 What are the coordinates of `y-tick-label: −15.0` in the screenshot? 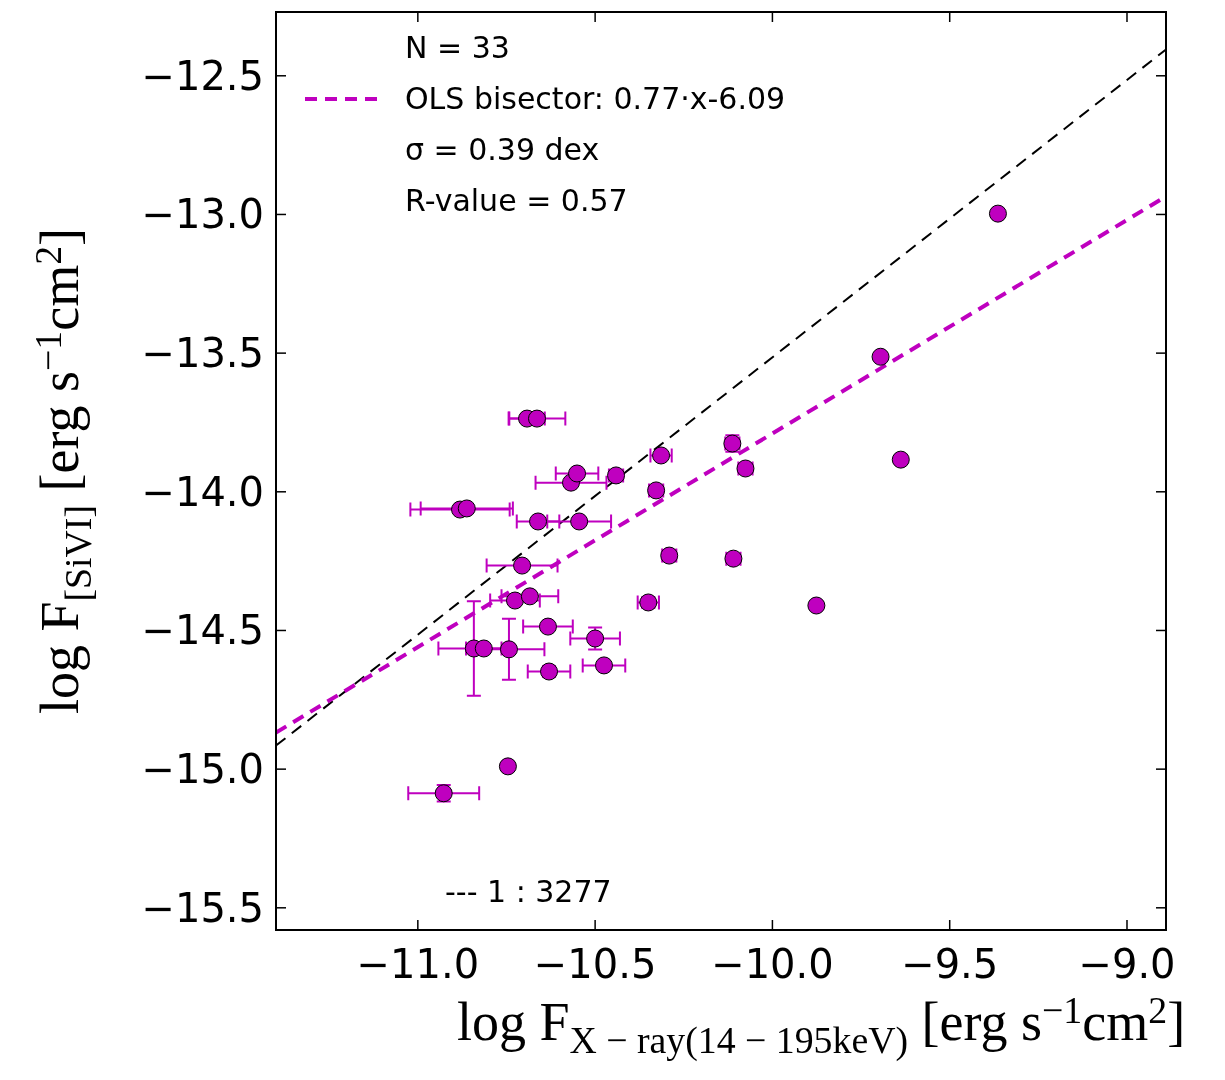 It's located at (202, 769).